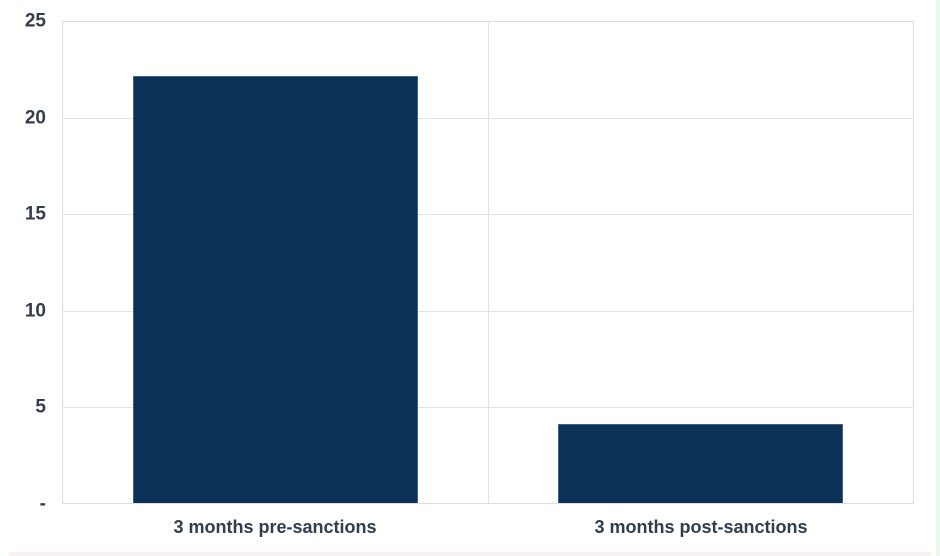  What do you see at coordinates (470, 554) in the screenshot?
I see `bottom-edge-decoration` at bounding box center [470, 554].